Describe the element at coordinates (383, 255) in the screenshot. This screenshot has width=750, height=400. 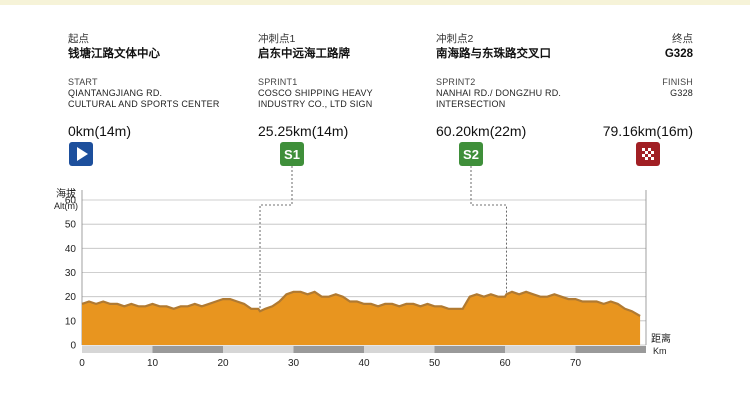
I see `sprint-connectors` at that location.